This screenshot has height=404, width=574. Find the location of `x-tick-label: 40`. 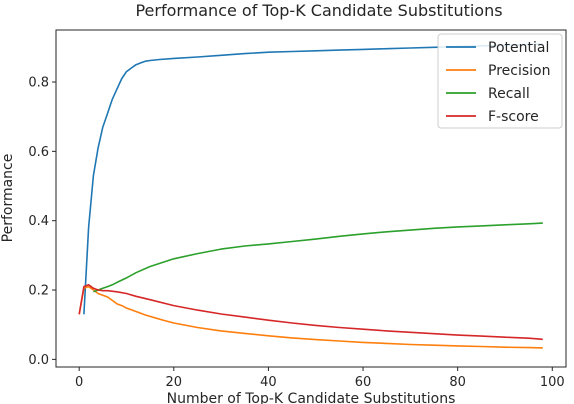

x-tick-label: 40 is located at coordinates (268, 382).